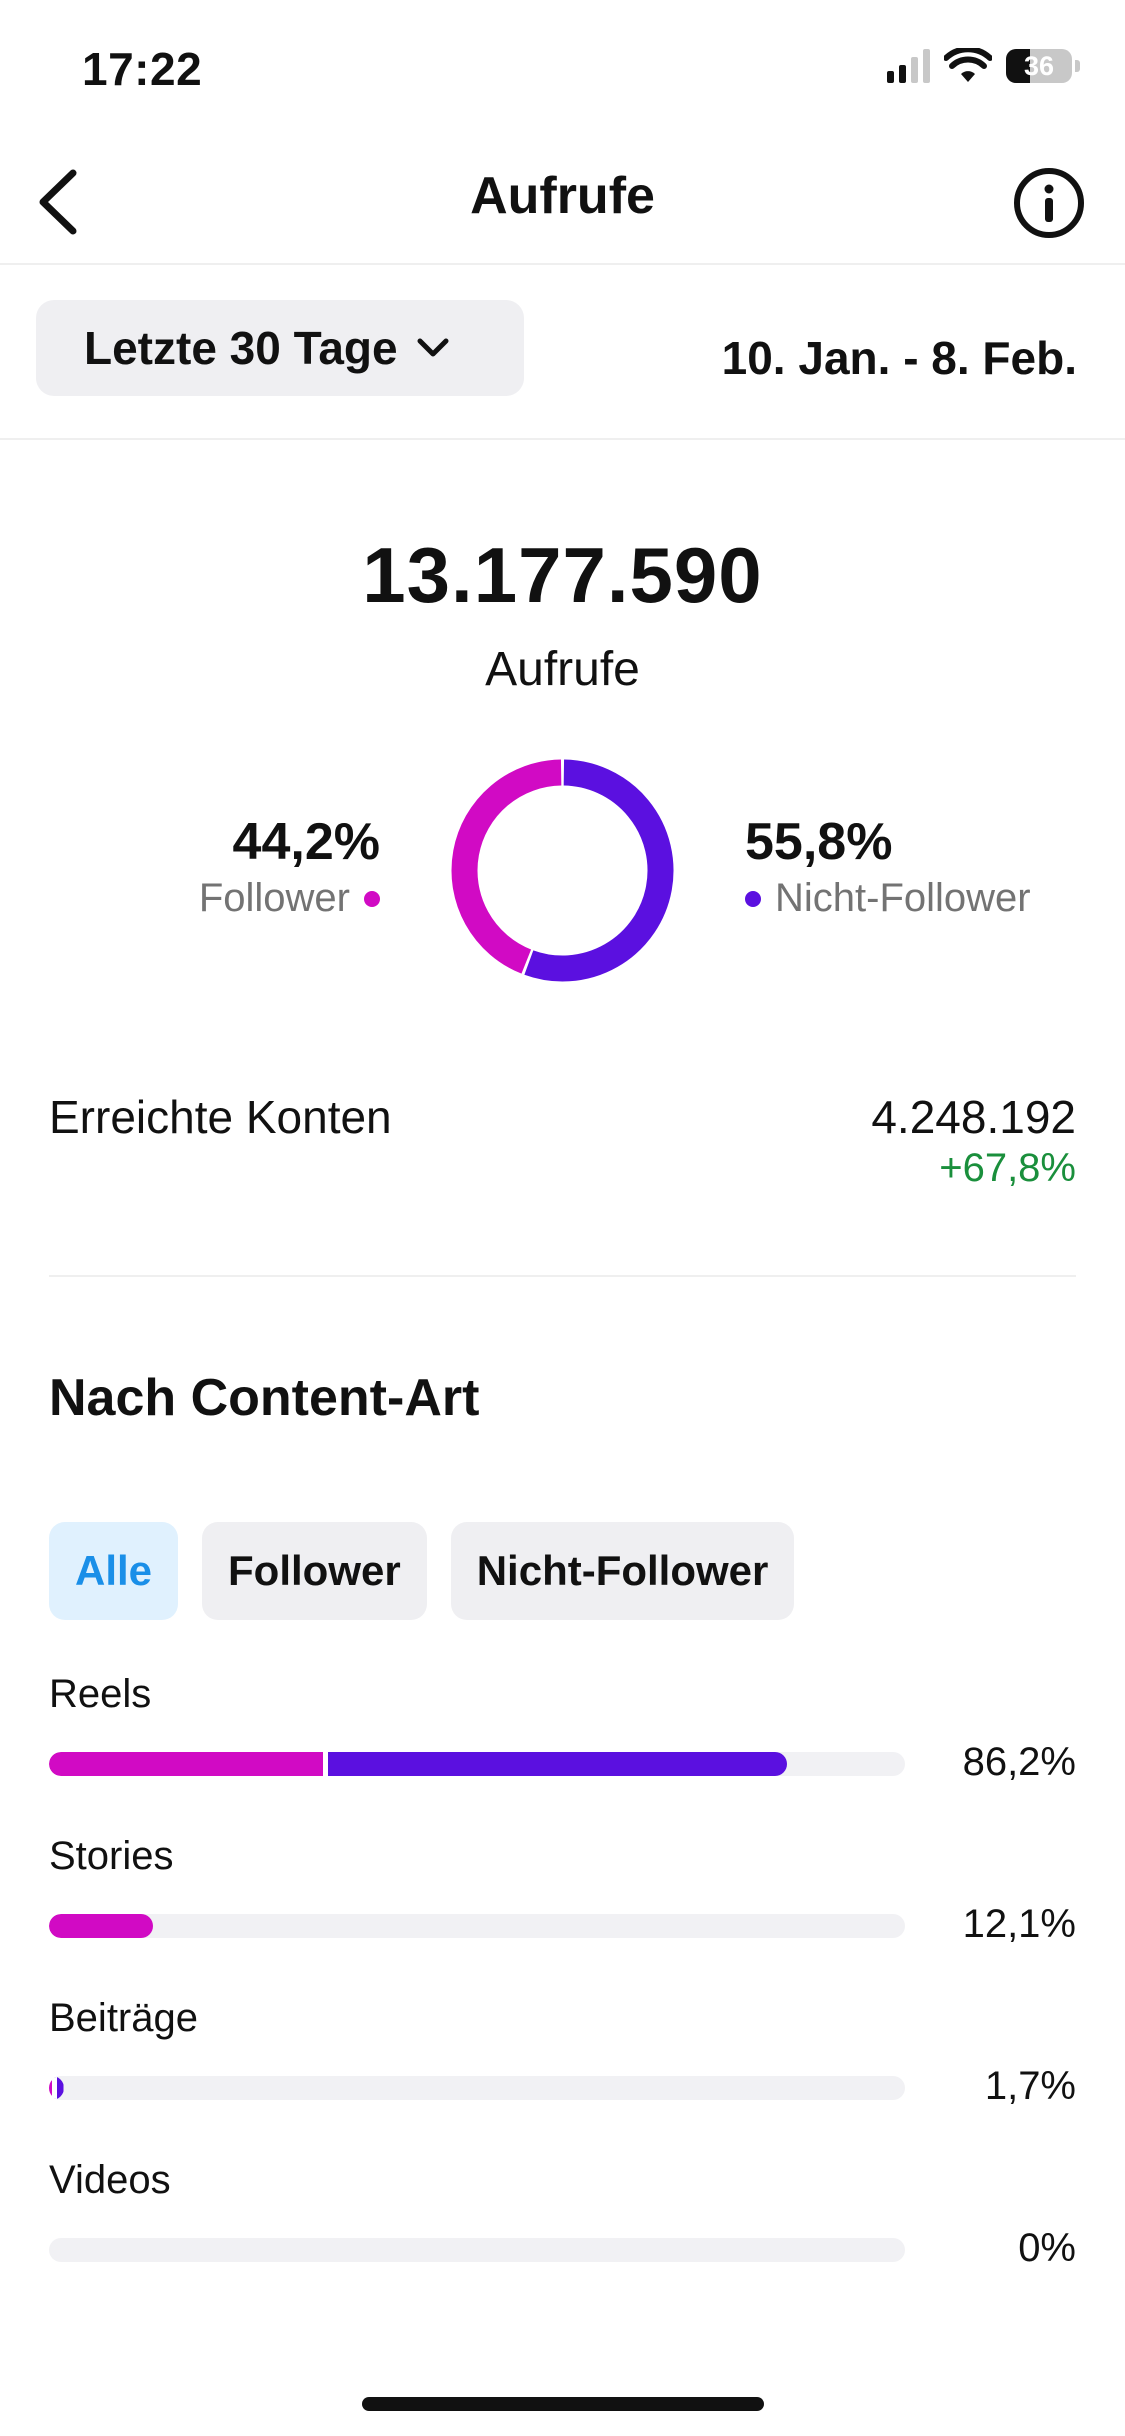 The height and width of the screenshot is (2436, 1125). I want to click on wifi-icon, so click(968, 65).